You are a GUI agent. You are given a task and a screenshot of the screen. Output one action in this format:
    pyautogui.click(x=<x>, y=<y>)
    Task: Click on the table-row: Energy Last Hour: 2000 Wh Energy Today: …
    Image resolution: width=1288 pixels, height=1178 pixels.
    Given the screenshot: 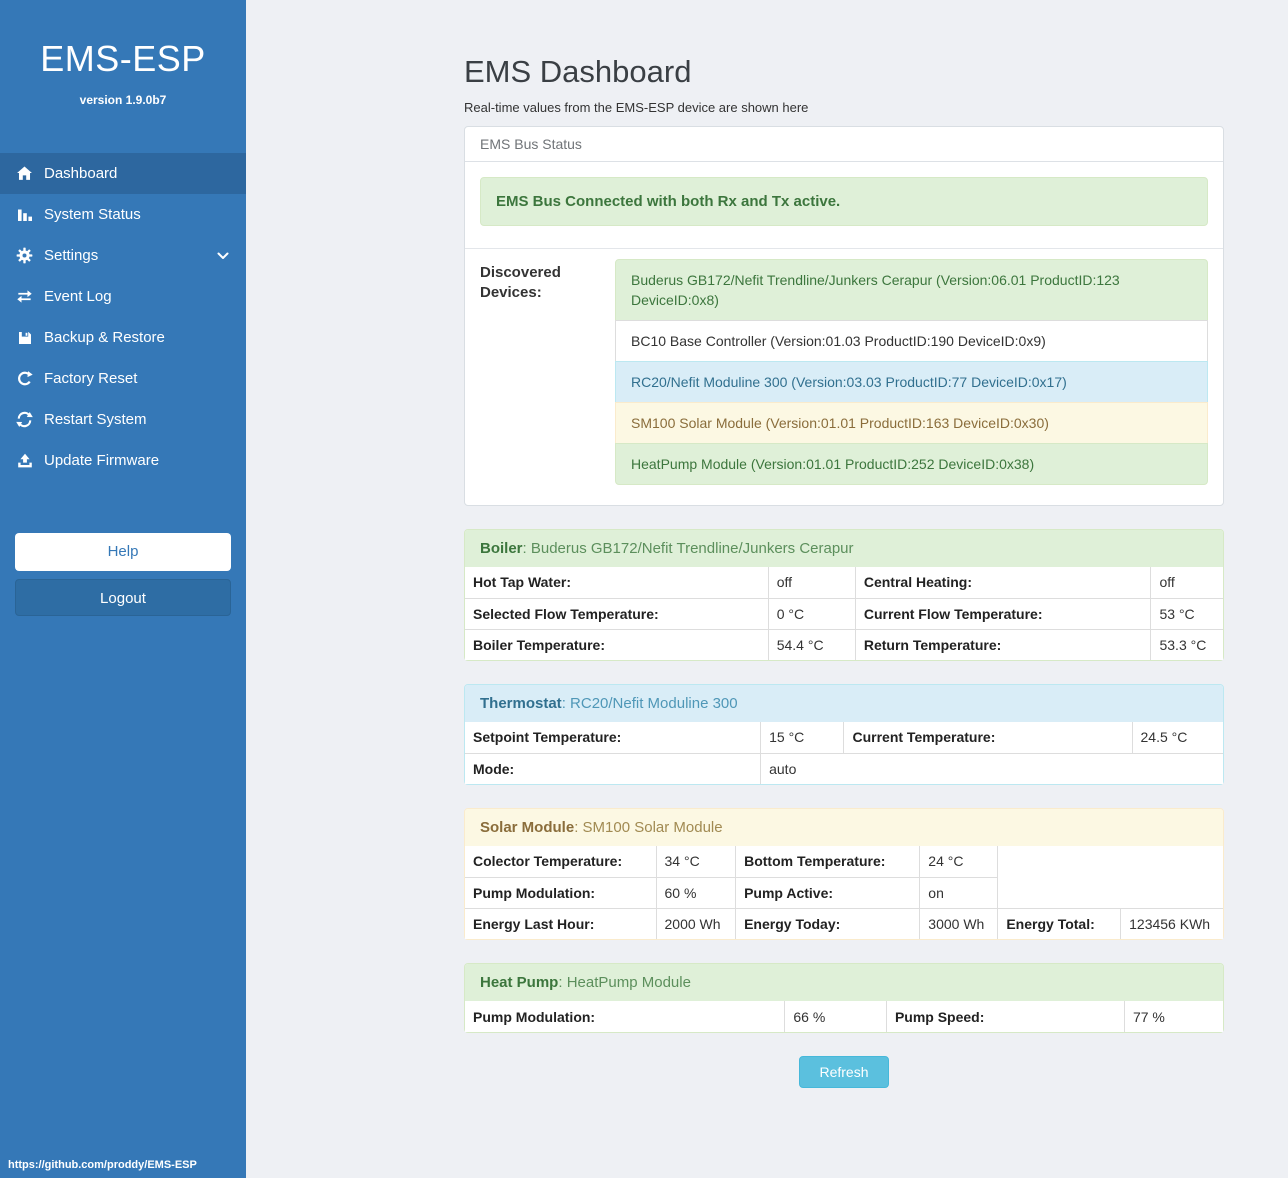 What is the action you would take?
    pyautogui.click(x=844, y=923)
    